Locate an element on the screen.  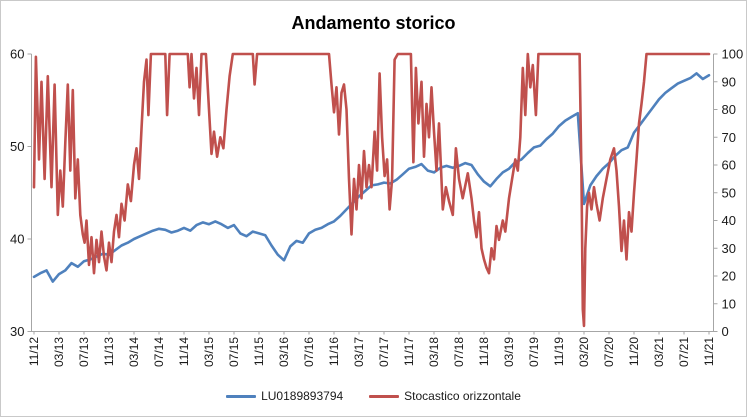
legend-item-stochastic: Stocastico orizzontale is located at coordinates (445, 396).